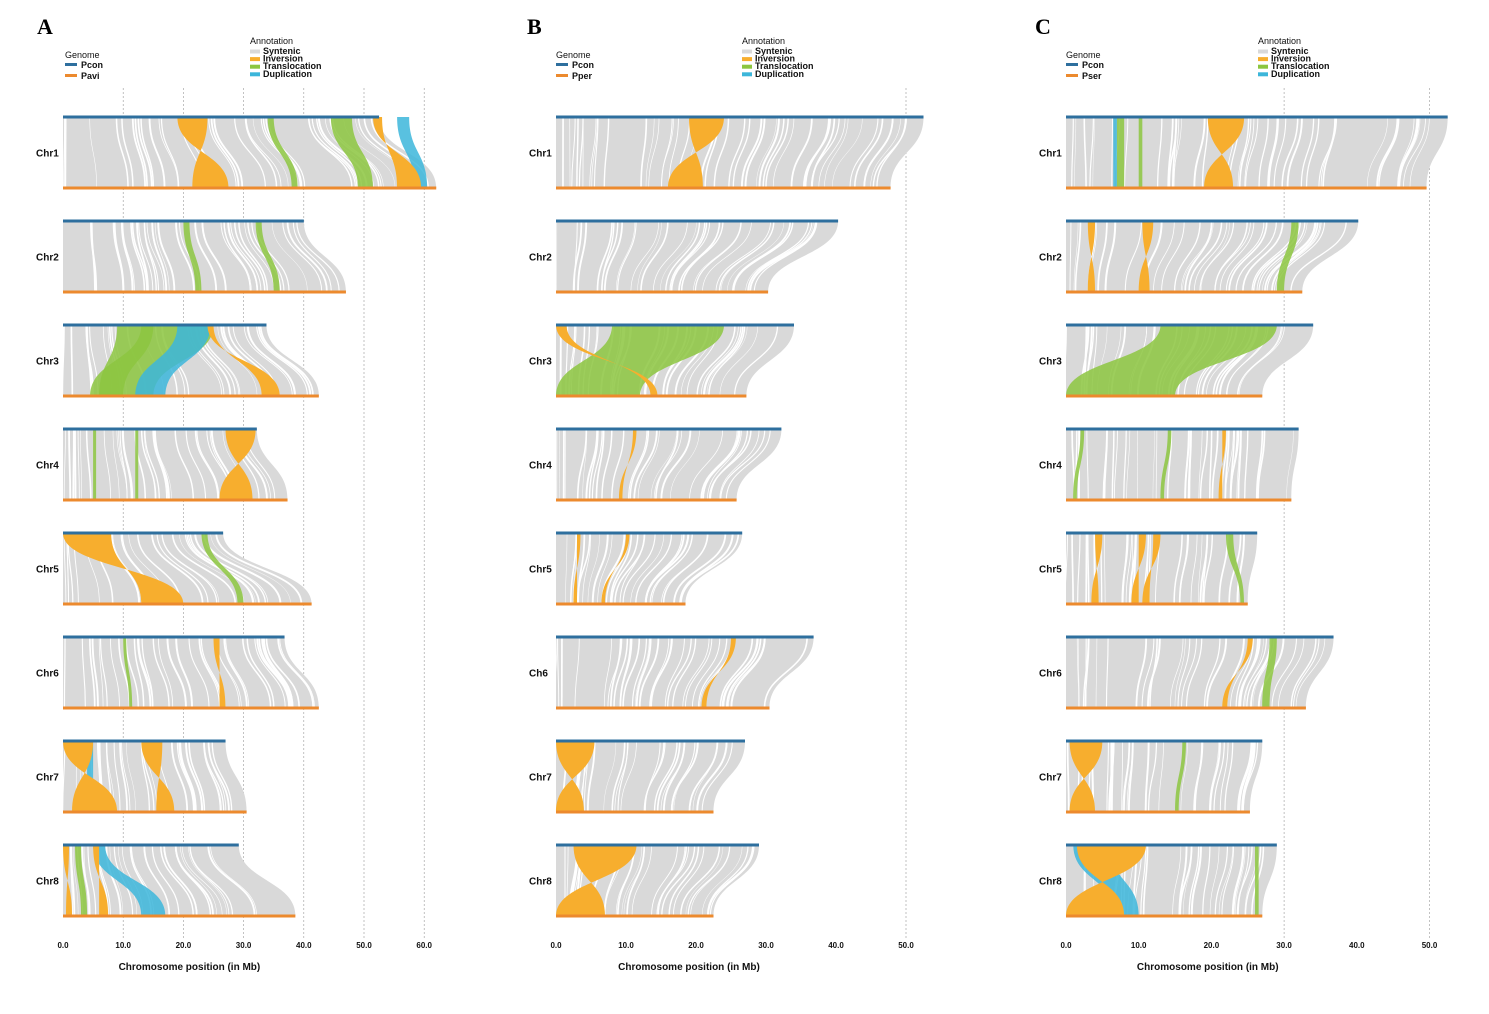 The image size is (1489, 1014). I want to click on x-tick-label: 10.0, so click(626, 945).